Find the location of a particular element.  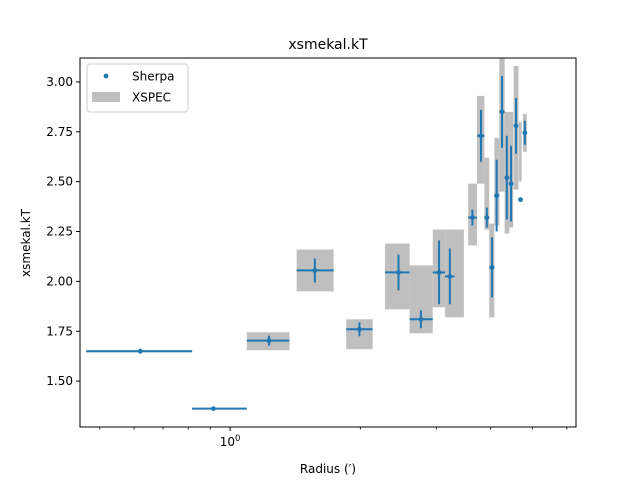

y-axis: 1.50 1.75 2.00 2.25 2.50 2.75 3.00 is located at coordinates (63, 231).